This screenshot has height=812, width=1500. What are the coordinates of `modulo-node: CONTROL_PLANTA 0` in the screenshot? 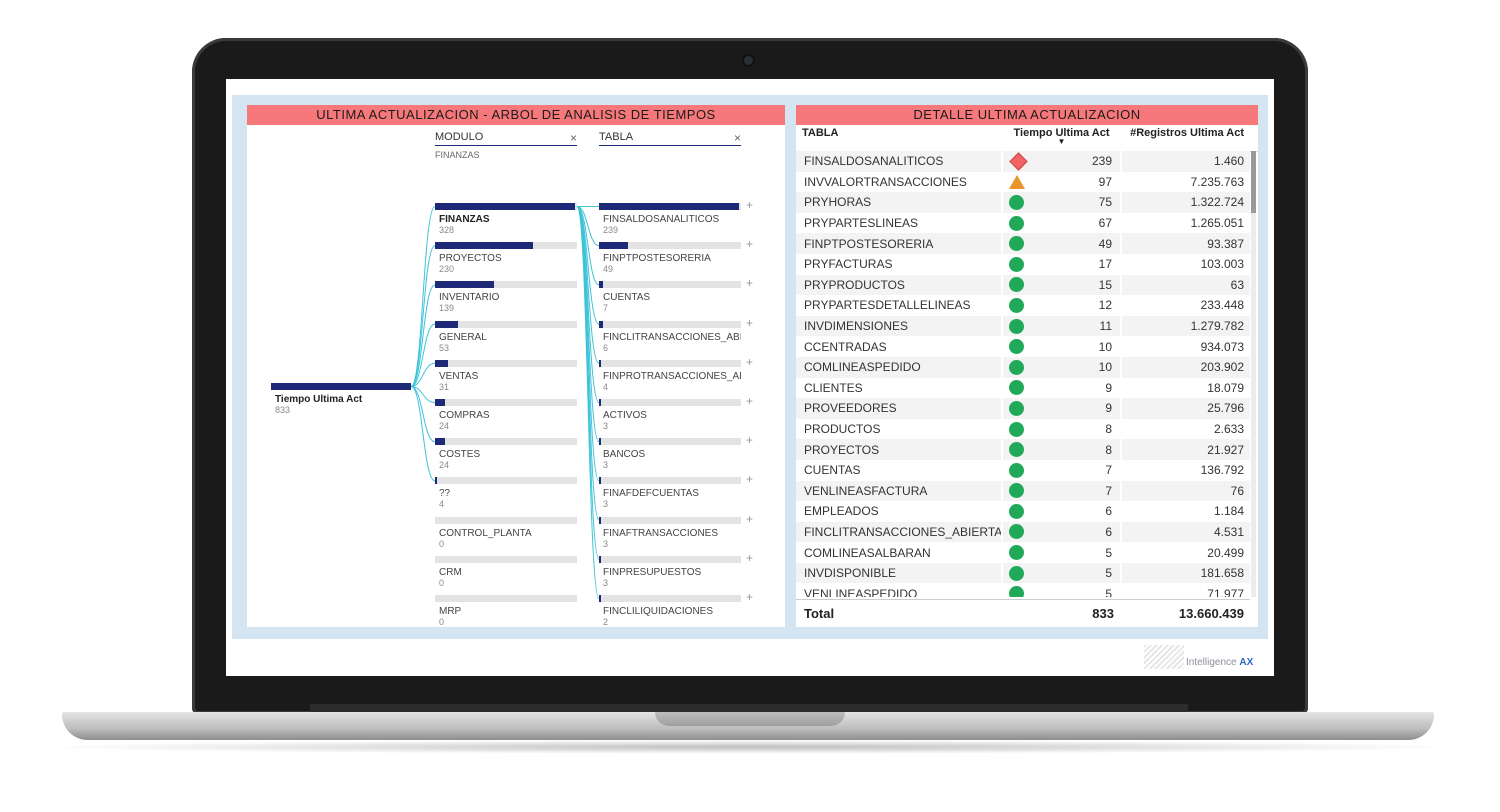 It's located at (506, 532).